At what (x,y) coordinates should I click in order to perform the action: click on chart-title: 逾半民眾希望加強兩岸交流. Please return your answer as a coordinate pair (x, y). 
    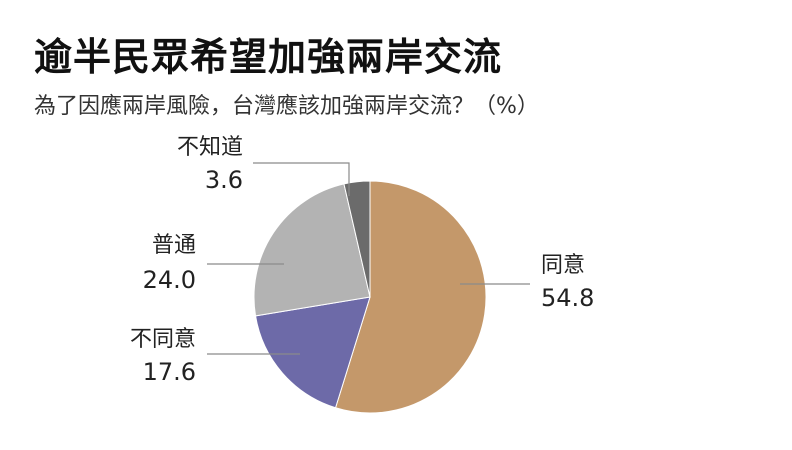
    Looking at the image, I should click on (268, 57).